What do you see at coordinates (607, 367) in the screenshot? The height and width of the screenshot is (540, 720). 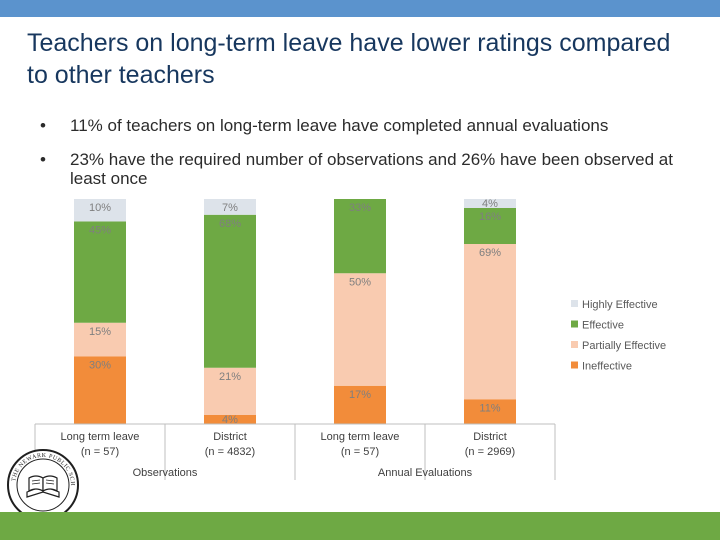 I see `legend-label: Ineffective` at bounding box center [607, 367].